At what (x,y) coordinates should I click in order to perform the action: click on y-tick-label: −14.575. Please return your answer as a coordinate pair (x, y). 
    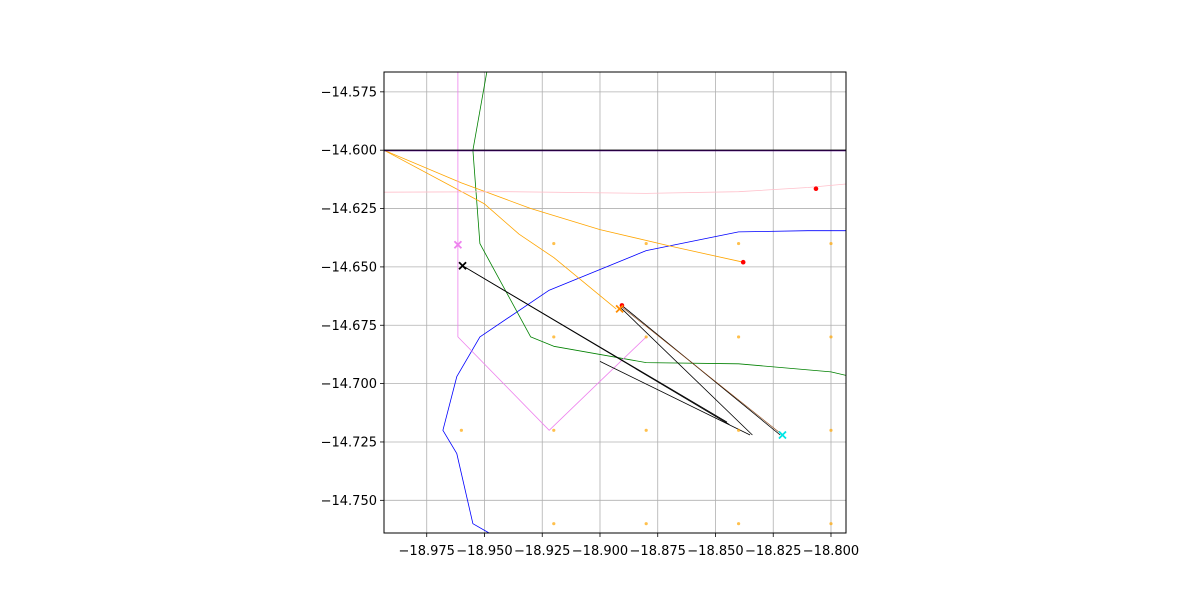
    Looking at the image, I should click on (349, 92).